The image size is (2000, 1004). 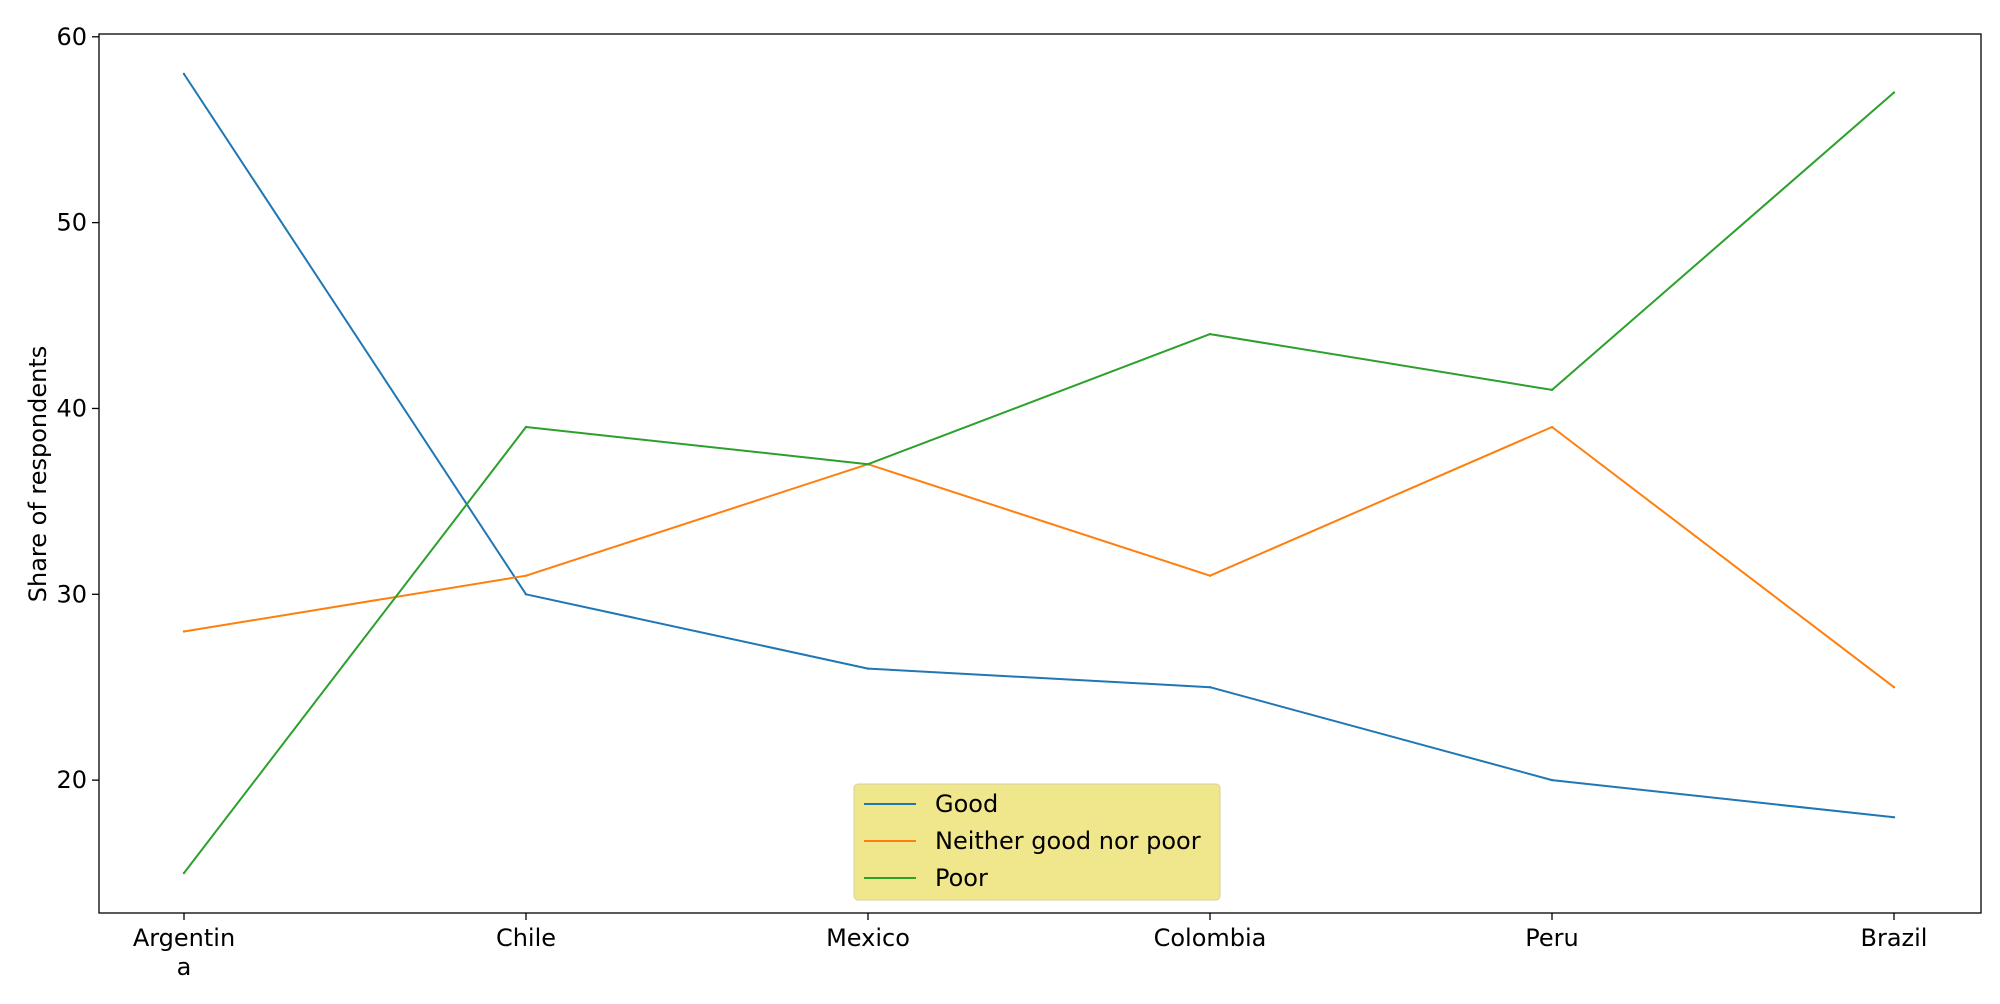 I want to click on y-tick-label: 30, so click(x=71, y=594).